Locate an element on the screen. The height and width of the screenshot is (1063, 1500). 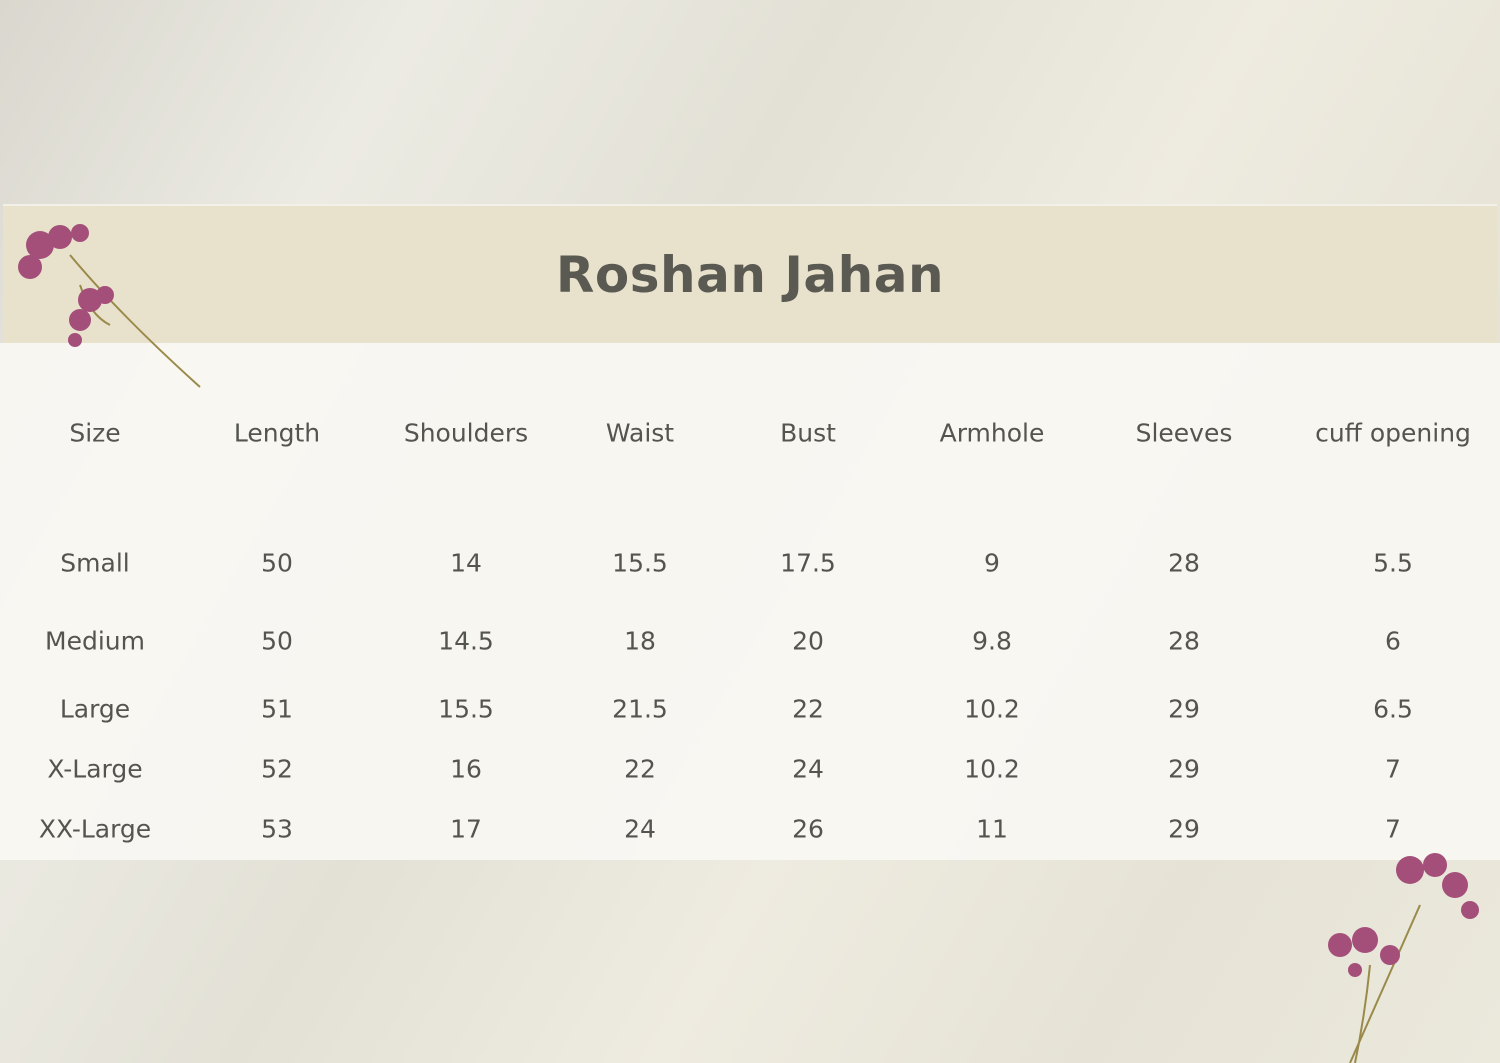
size-label: XX-Large is located at coordinates (95, 829).